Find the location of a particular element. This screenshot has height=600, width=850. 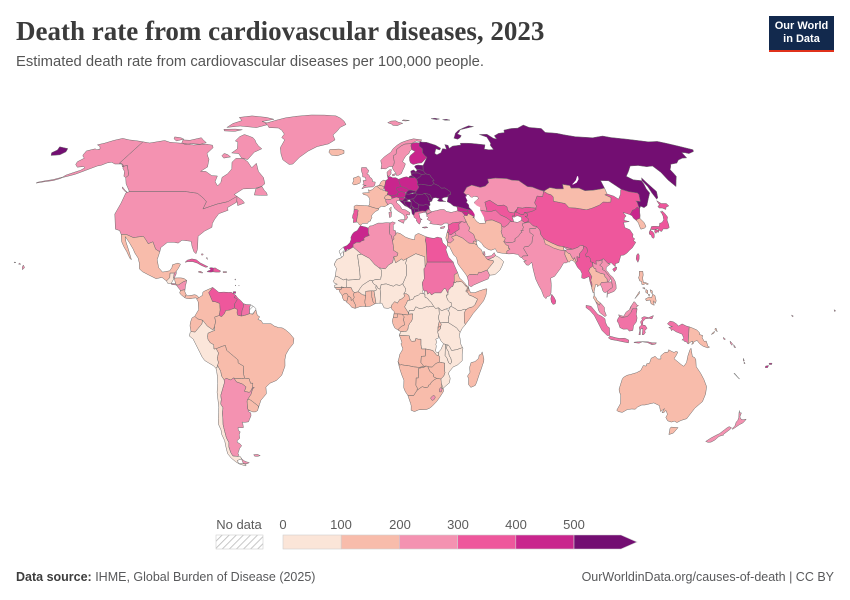

svg-text: 200 is located at coordinates (400, 524).